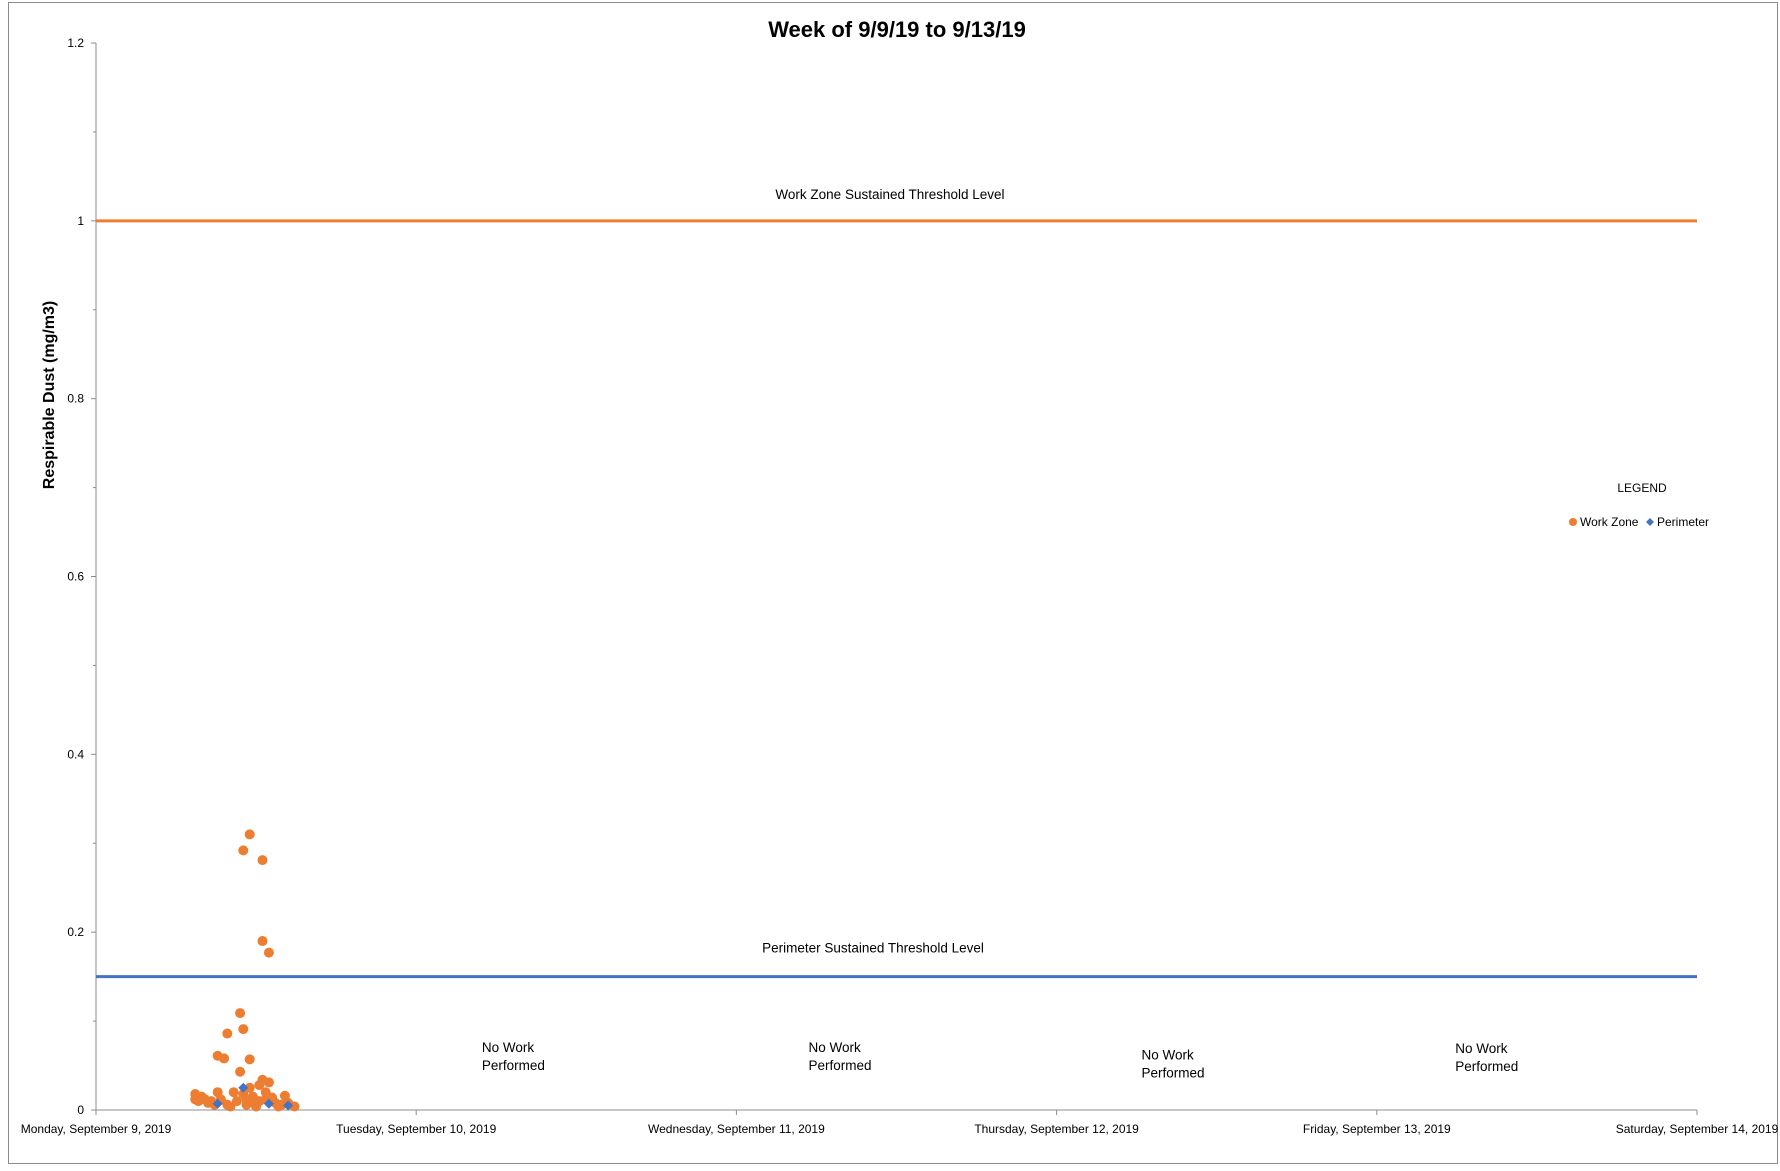 The image size is (1780, 1171). What do you see at coordinates (416, 1129) in the screenshot?
I see `x-tick-label: Tuesday, September 10, 2019` at bounding box center [416, 1129].